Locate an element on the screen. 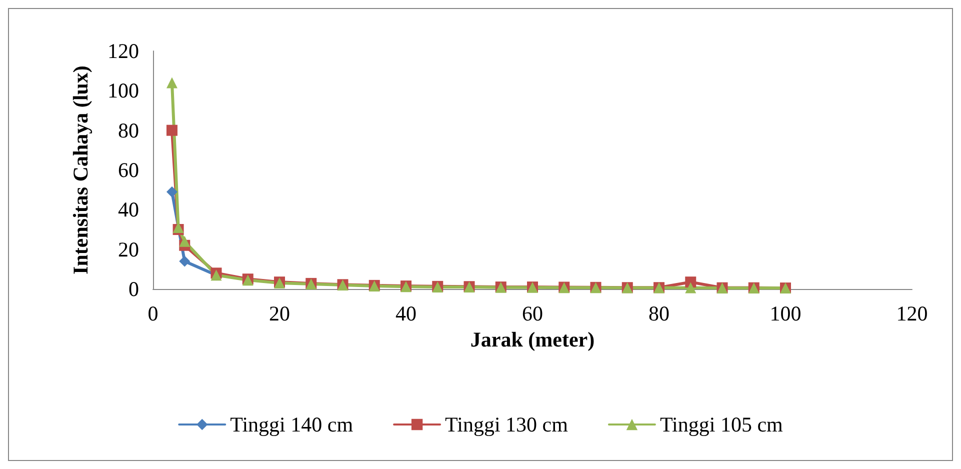 This screenshot has height=469, width=961. y-tick-label: 80 is located at coordinates (128, 130).